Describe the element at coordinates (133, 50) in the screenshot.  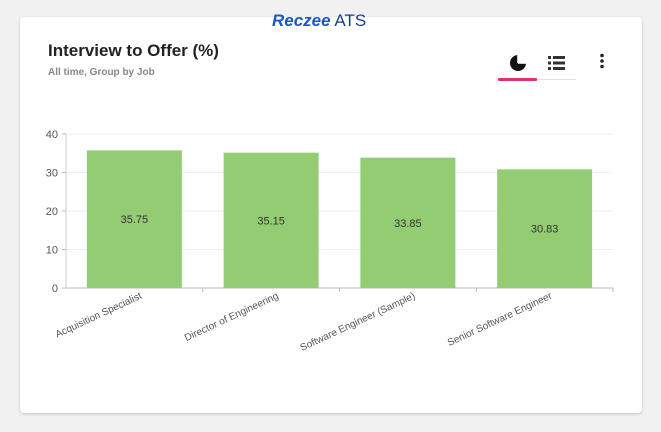
I see `chart-title: Interview to Offer (%)` at that location.